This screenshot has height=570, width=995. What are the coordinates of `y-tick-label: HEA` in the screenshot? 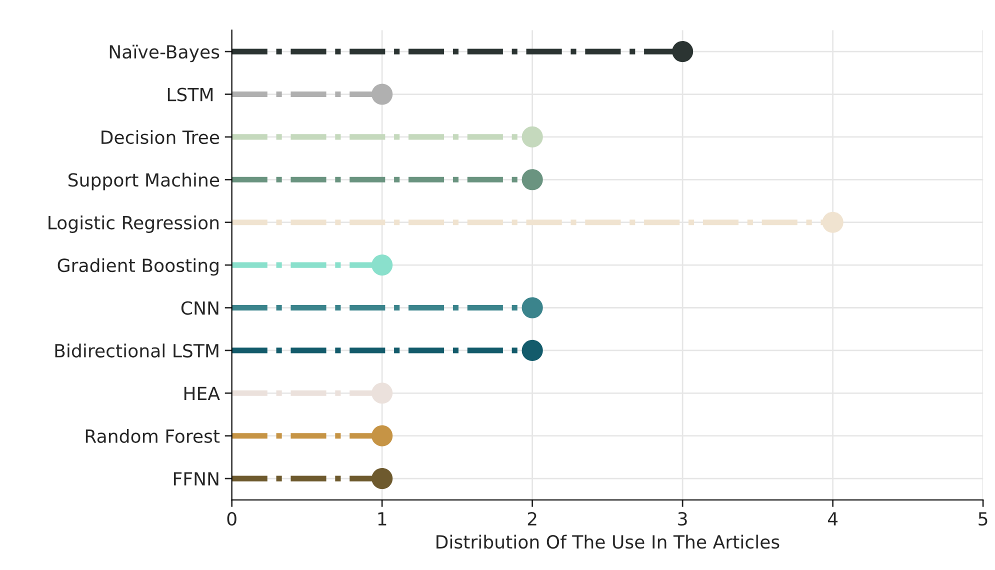 It's located at (202, 393).